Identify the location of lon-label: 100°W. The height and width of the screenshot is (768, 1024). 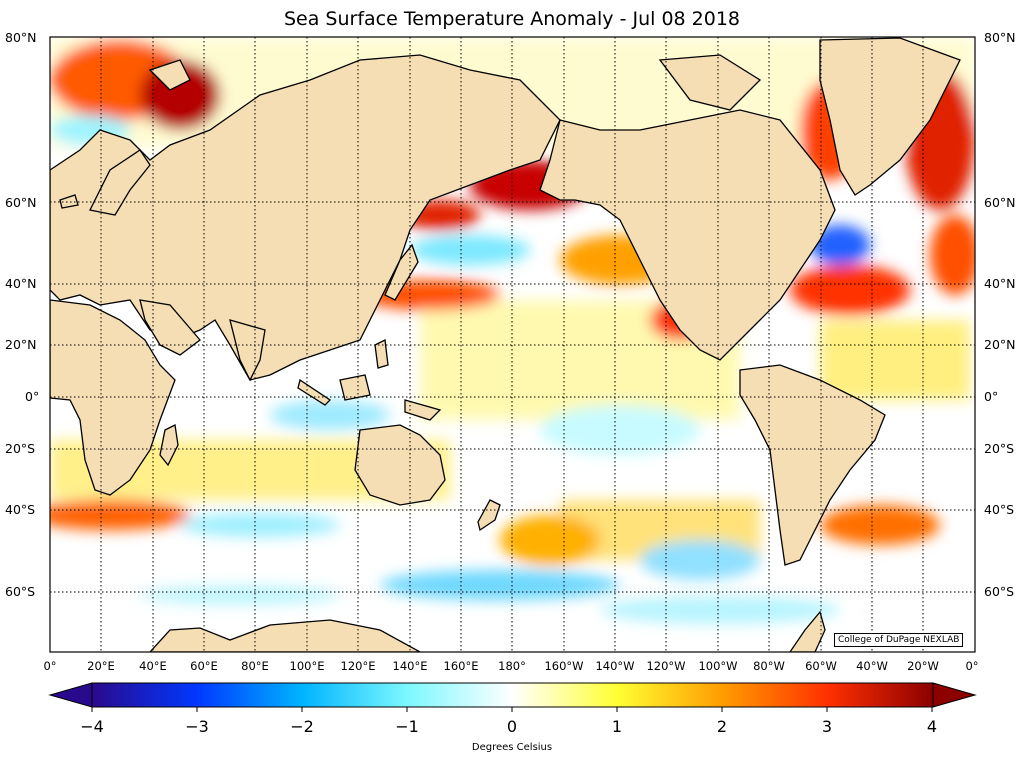
(718, 666).